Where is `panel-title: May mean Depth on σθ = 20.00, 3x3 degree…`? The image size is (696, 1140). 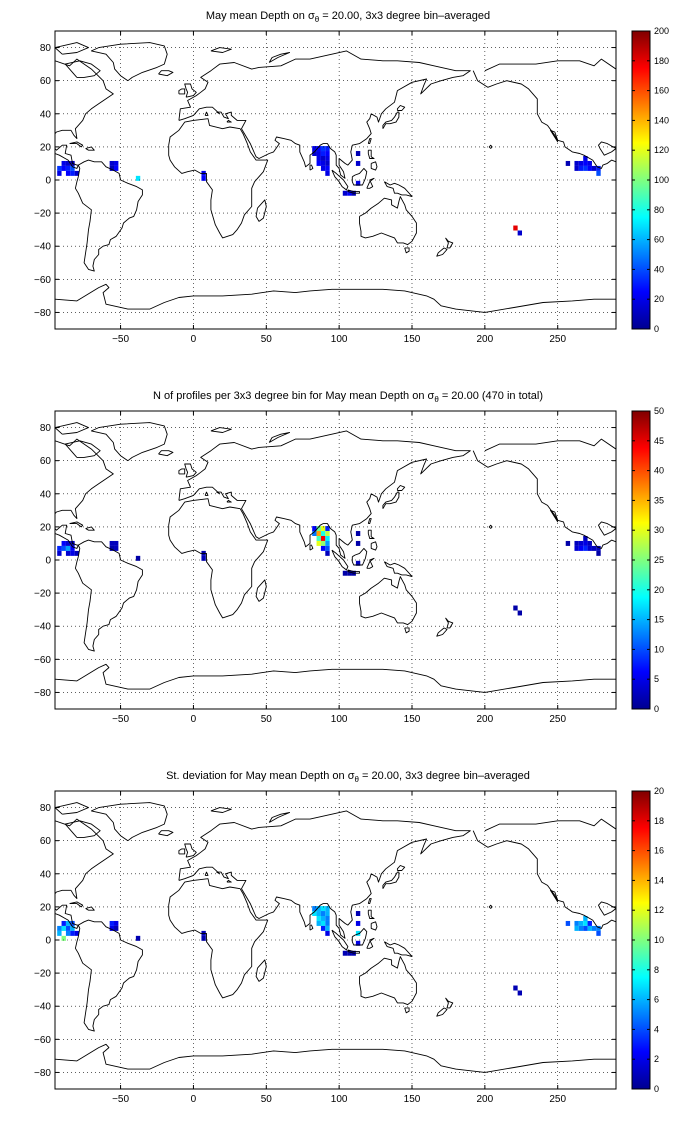
panel-title: May mean Depth on σθ = 20.00, 3x3 degree… is located at coordinates (348, 17).